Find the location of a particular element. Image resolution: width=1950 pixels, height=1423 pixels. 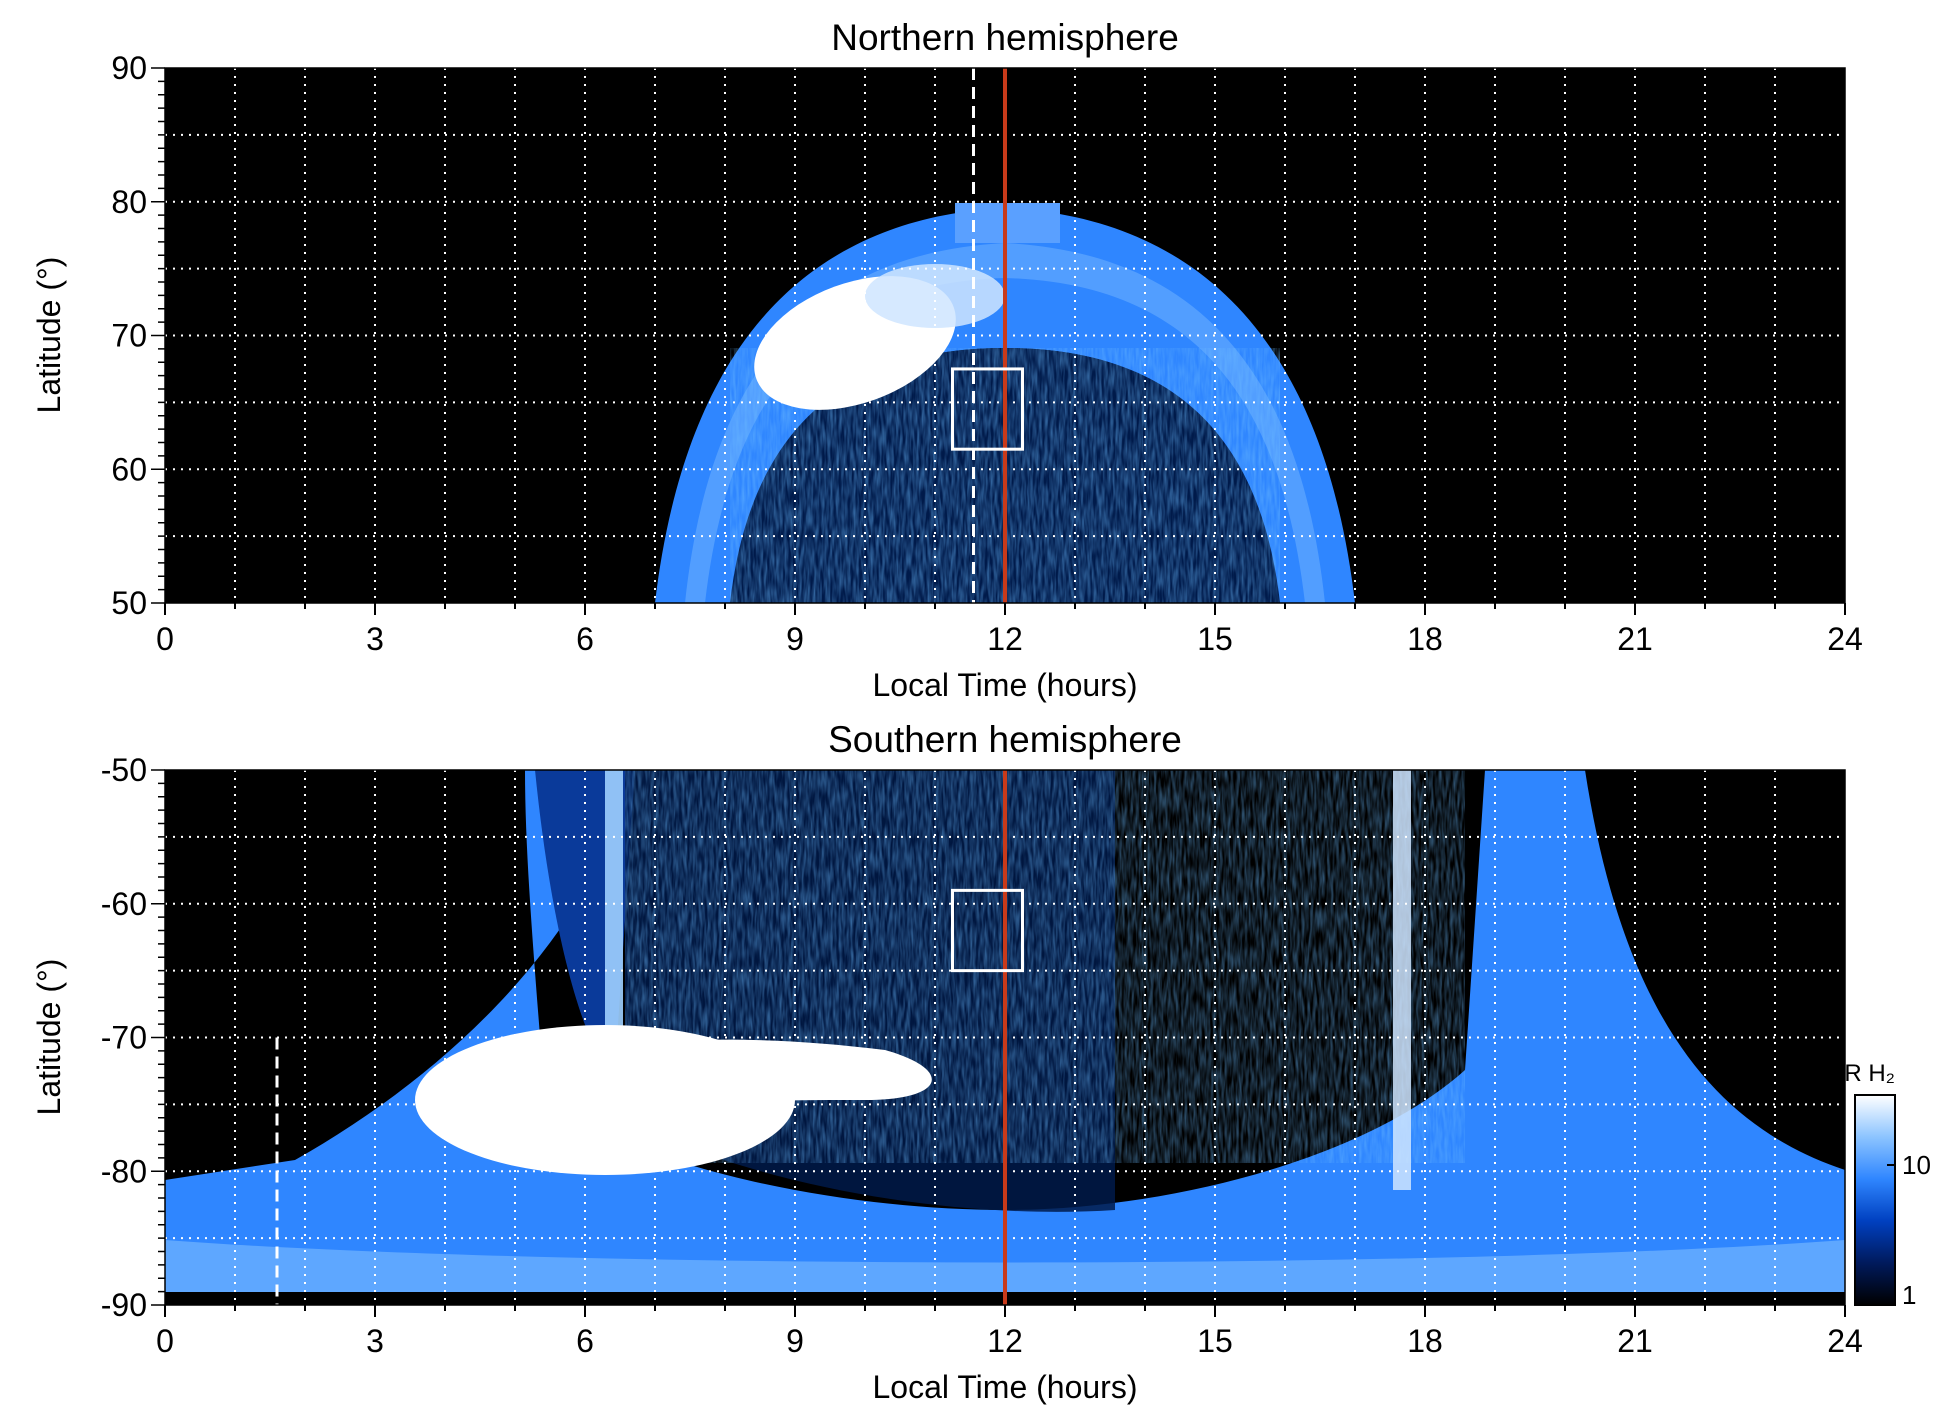

southern-x-label: Local Time (hours) is located at coordinates (1005, 1387).